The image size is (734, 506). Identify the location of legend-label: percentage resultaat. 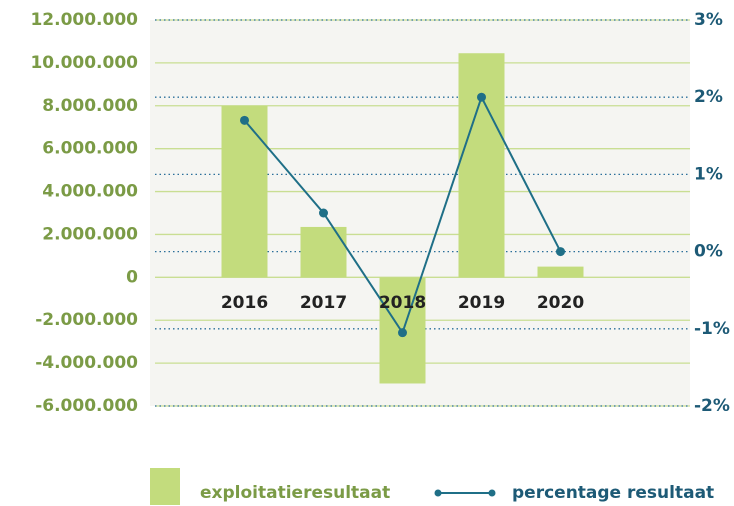
(613, 493).